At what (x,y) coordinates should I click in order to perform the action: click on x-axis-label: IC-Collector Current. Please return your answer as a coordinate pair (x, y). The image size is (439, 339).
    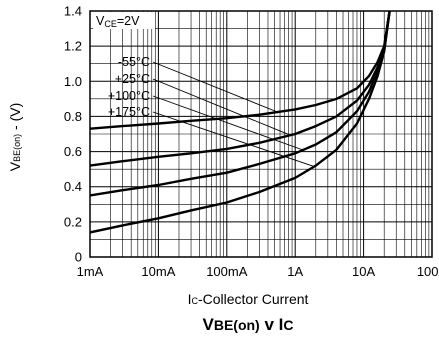
    Looking at the image, I should click on (248, 299).